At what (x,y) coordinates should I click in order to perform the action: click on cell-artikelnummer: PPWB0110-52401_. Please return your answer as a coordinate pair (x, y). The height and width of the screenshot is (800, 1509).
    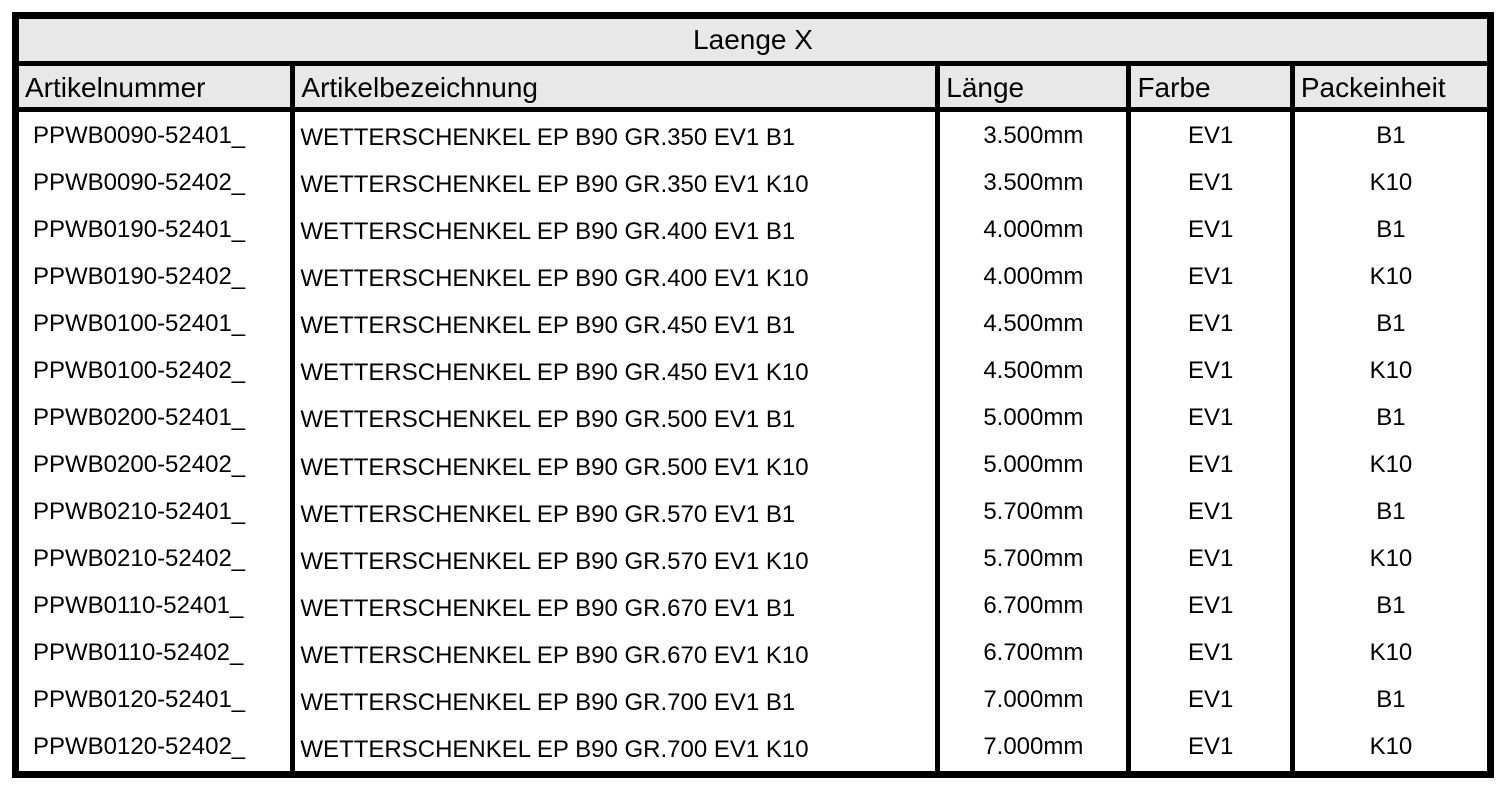
    Looking at the image, I should click on (155, 606).